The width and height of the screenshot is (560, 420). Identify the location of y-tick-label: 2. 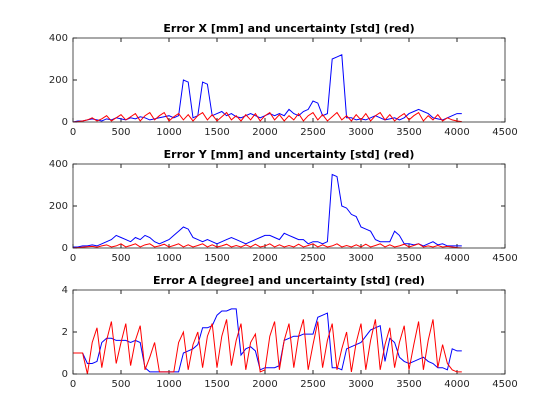
(65, 332).